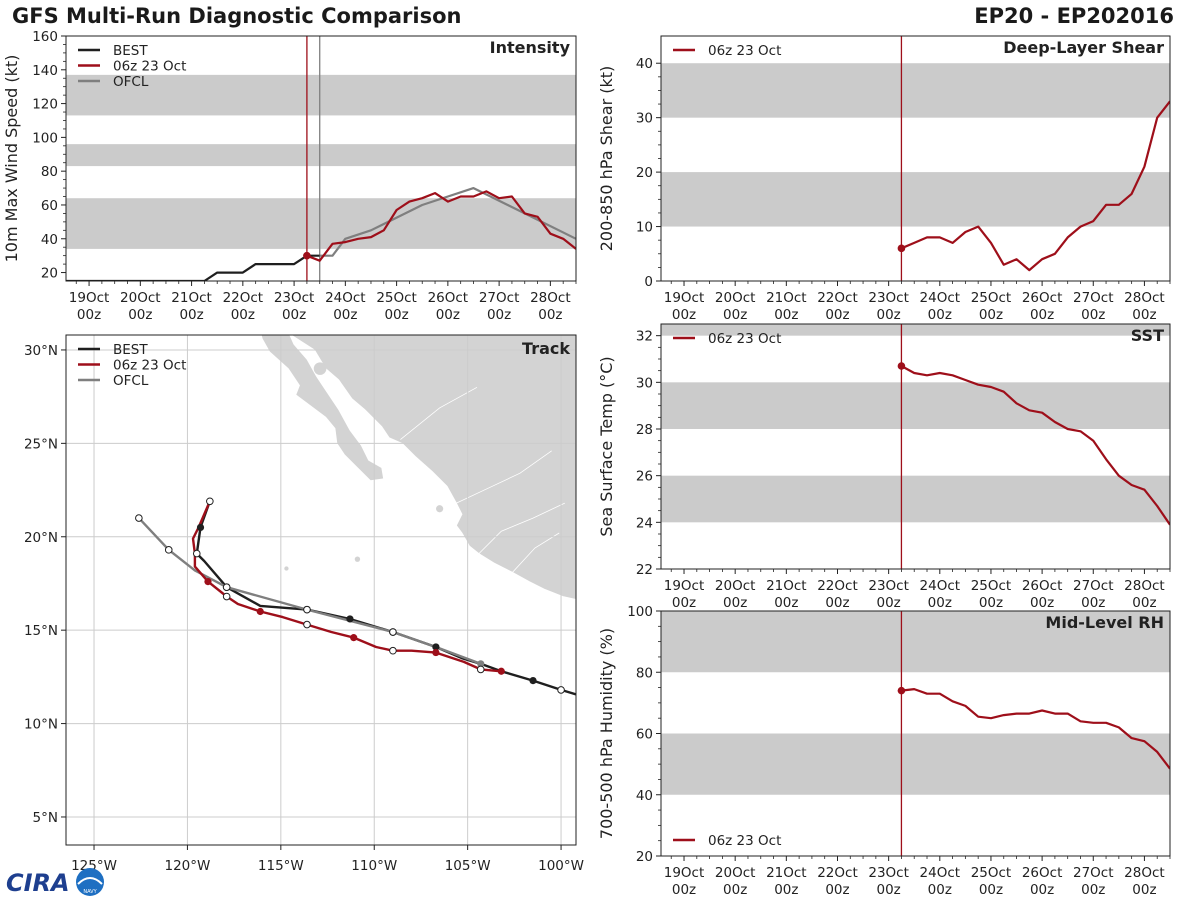 This screenshot has width=1200, height=900. Describe the element at coordinates (90, 882) in the screenshot. I see `globe-icon` at that location.